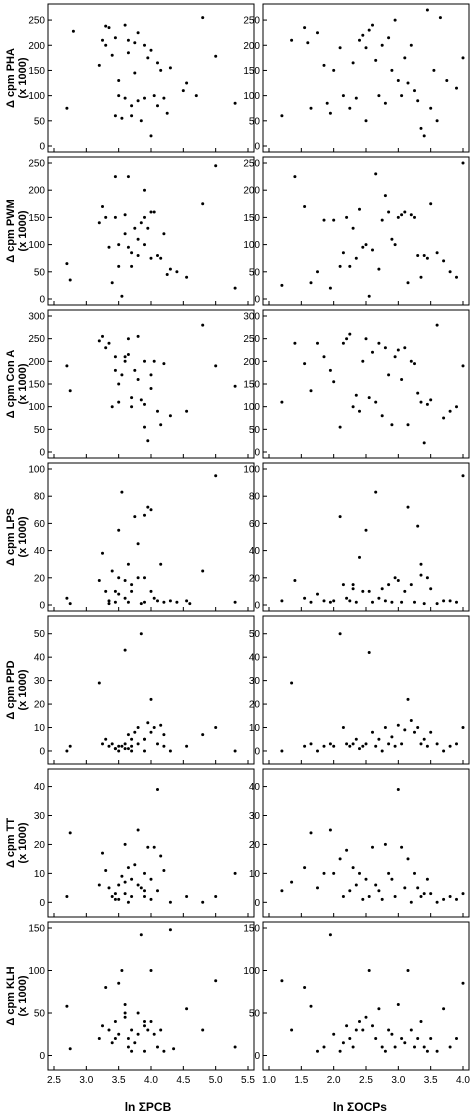  What do you see at coordinates (151, 231) in the screenshot?
I see `panel-frame-1-left` at bounding box center [151, 231].